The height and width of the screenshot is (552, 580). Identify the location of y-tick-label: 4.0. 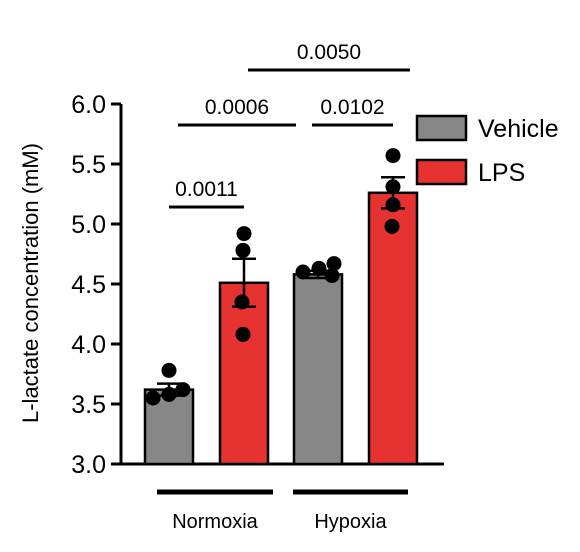
(88, 345).